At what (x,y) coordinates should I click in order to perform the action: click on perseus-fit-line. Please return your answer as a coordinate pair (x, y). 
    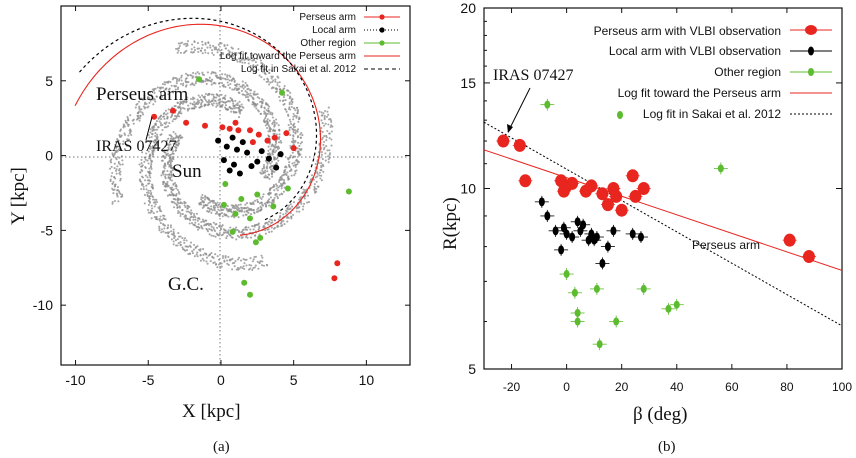
    Looking at the image, I should click on (663, 210).